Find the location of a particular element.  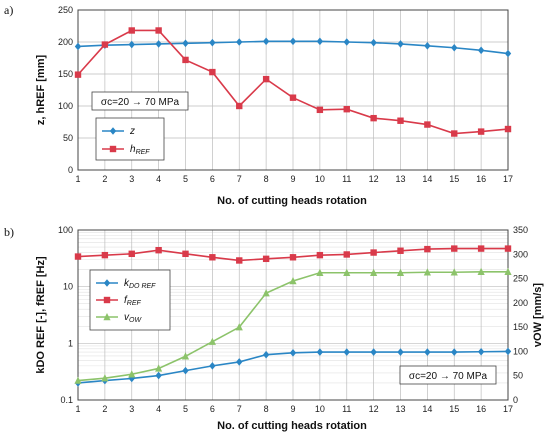

panel-b-x-tick-label: 8 is located at coordinates (266, 409).